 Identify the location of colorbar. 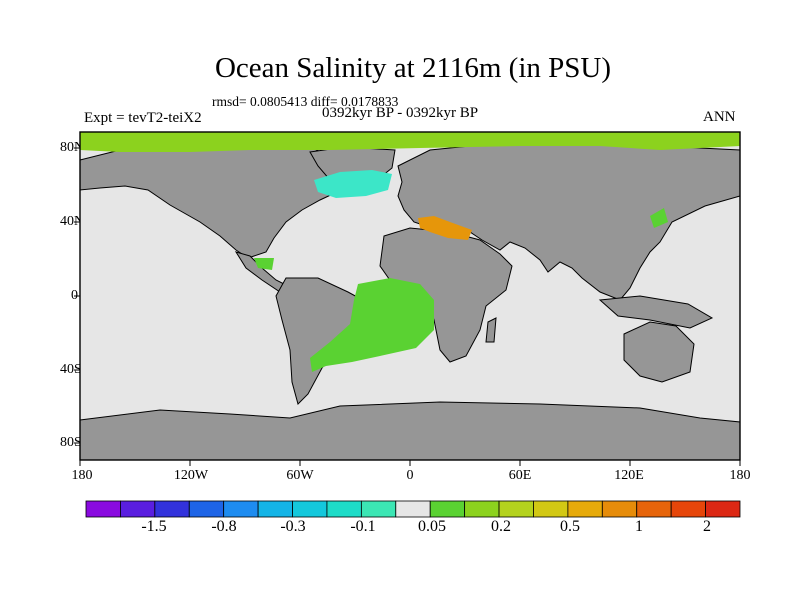
(413, 509).